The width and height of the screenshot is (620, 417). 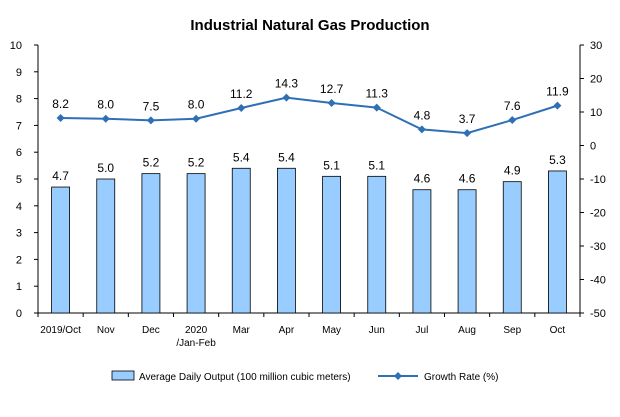 What do you see at coordinates (331, 330) in the screenshot?
I see `x-tick-label: May` at bounding box center [331, 330].